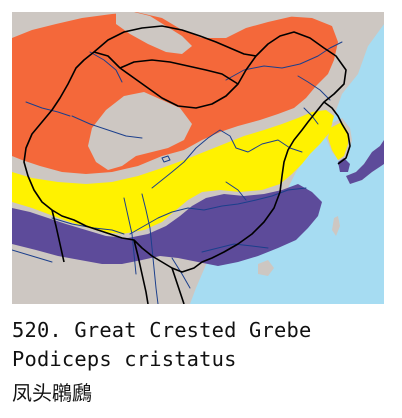  I want to click on irtysh-river, so click(106, 67).